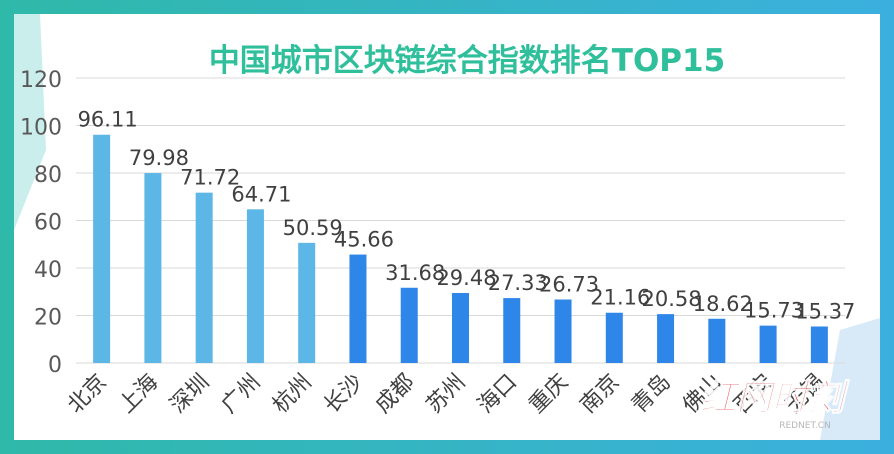 This screenshot has width=894, height=454. What do you see at coordinates (313, 228) in the screenshot?
I see `data-label: 50.59` at bounding box center [313, 228].